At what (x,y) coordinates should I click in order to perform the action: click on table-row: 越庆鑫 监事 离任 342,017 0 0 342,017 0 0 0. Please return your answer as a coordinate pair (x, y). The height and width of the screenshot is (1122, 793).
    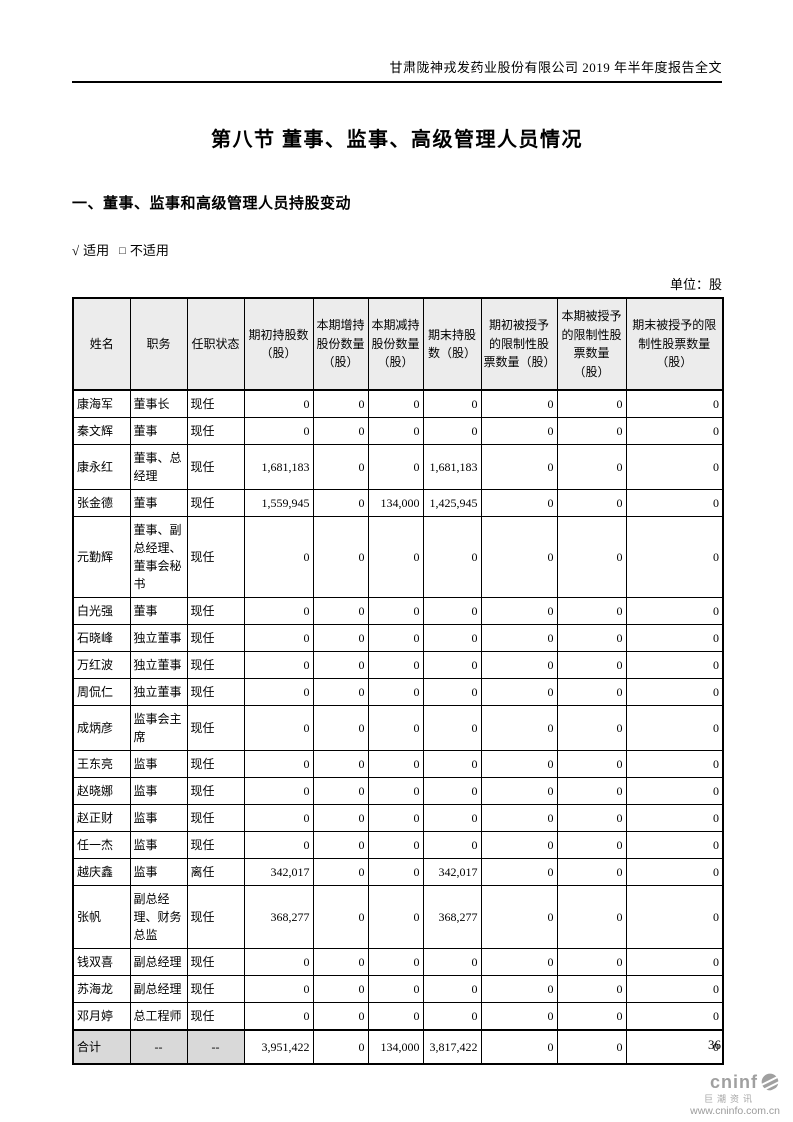
    Looking at the image, I should click on (398, 872).